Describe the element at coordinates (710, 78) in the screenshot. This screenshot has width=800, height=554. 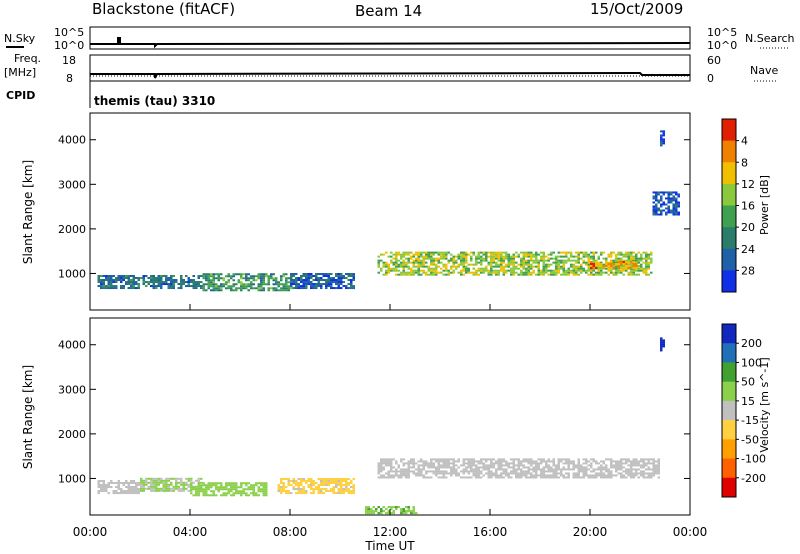
I see `nave-tick-bottom: 0` at that location.